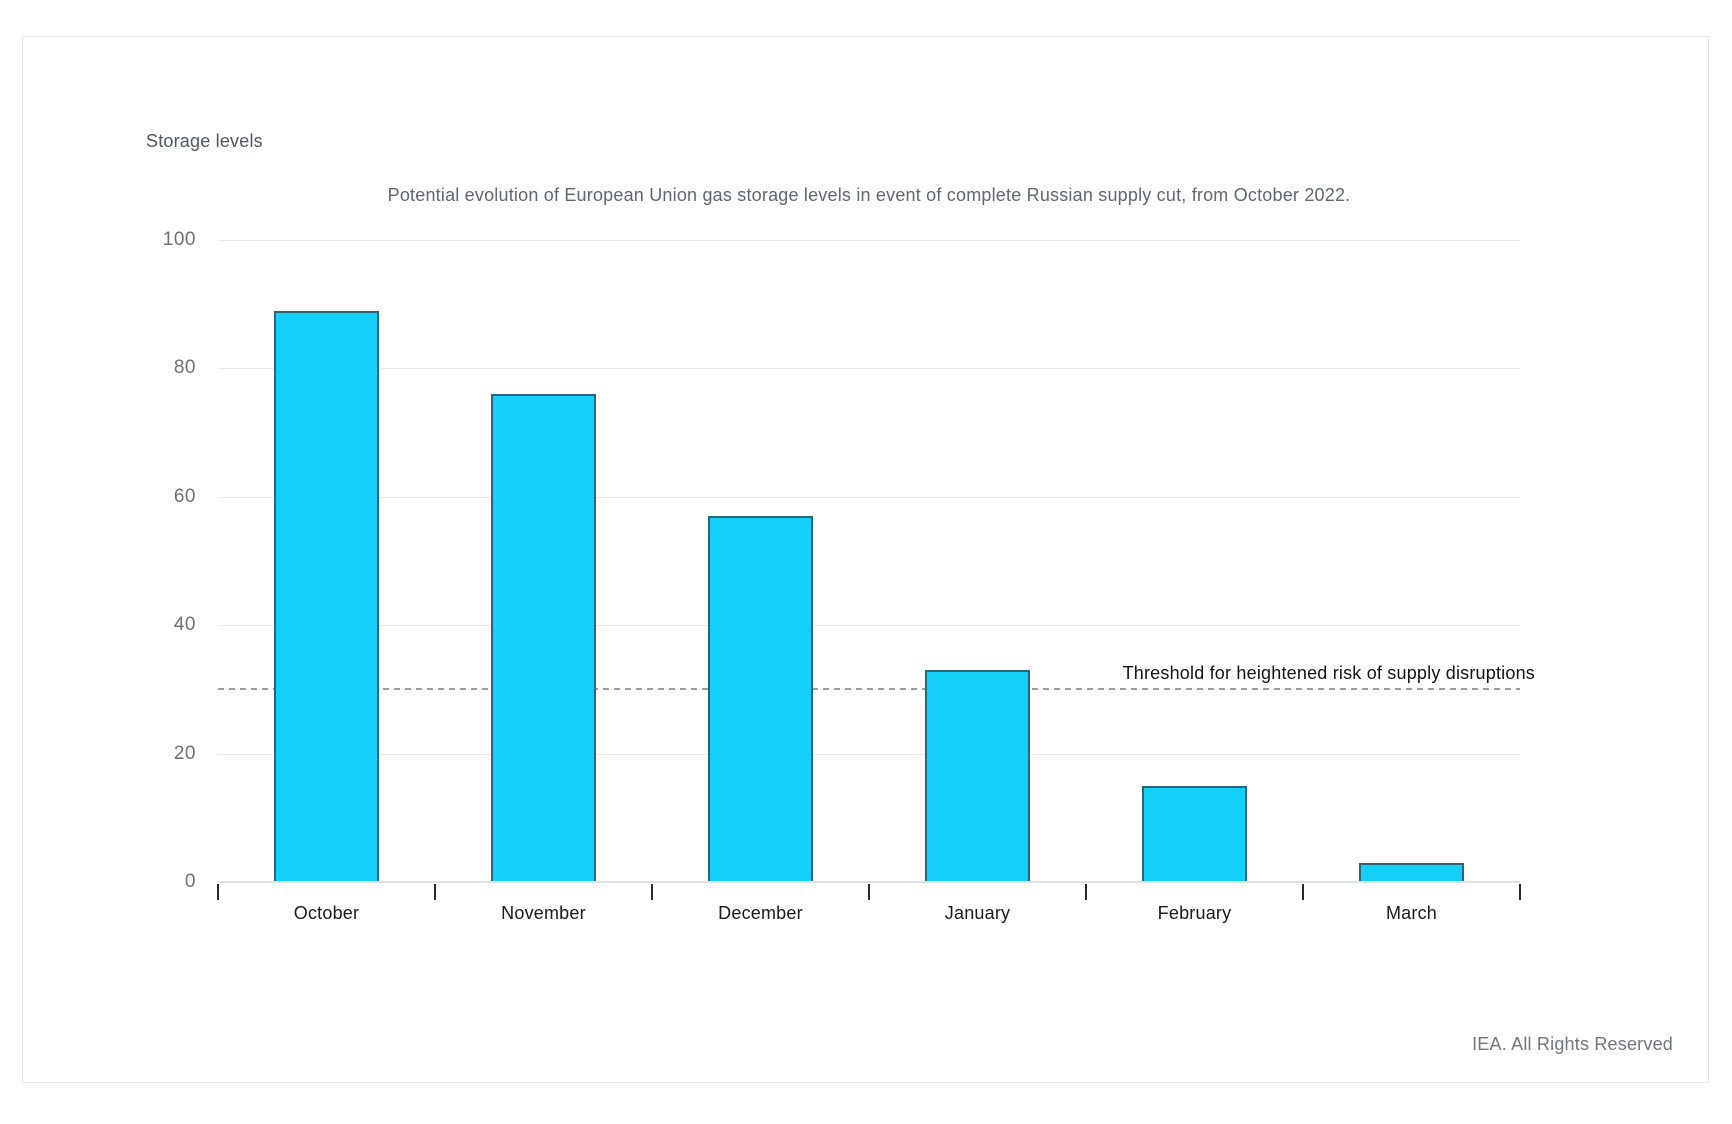 The image size is (1732, 1124). What do you see at coordinates (326, 913) in the screenshot?
I see `x-axis-label-october: October` at bounding box center [326, 913].